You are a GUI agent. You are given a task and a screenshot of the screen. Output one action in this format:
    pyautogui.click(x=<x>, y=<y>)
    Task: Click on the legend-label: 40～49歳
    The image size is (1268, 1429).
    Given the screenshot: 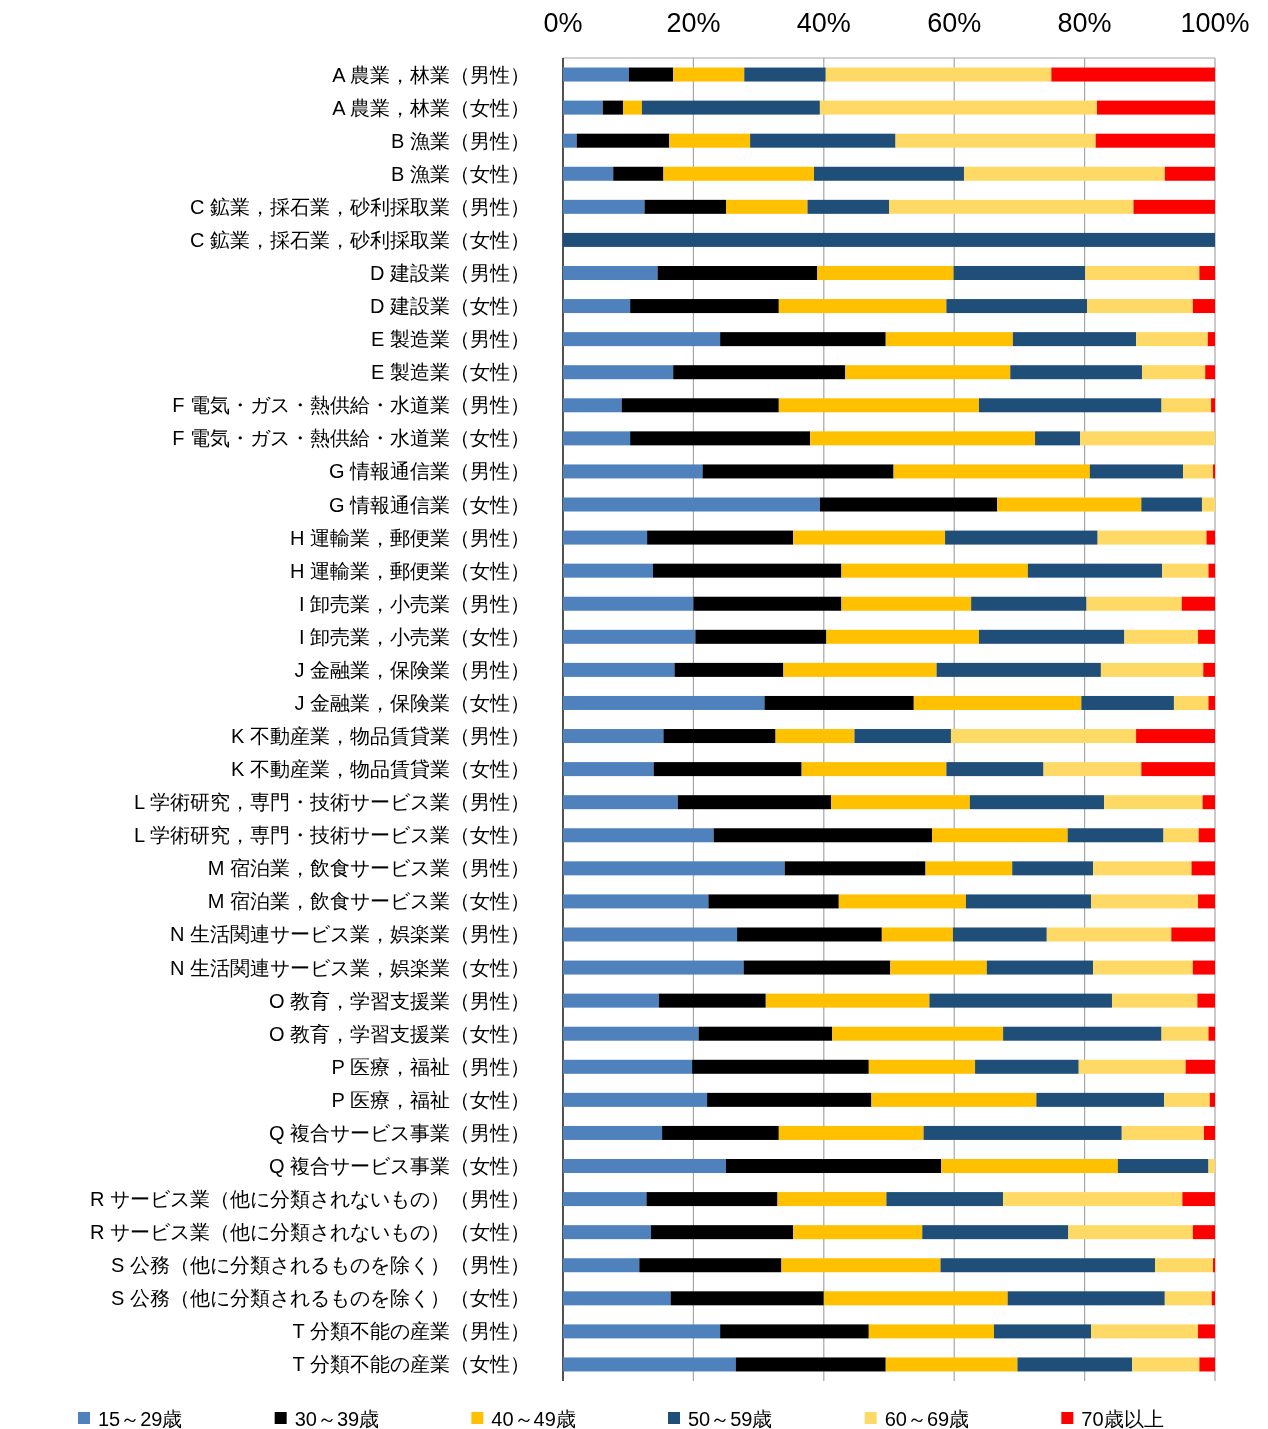 What is the action you would take?
    pyautogui.click(x=533, y=1418)
    